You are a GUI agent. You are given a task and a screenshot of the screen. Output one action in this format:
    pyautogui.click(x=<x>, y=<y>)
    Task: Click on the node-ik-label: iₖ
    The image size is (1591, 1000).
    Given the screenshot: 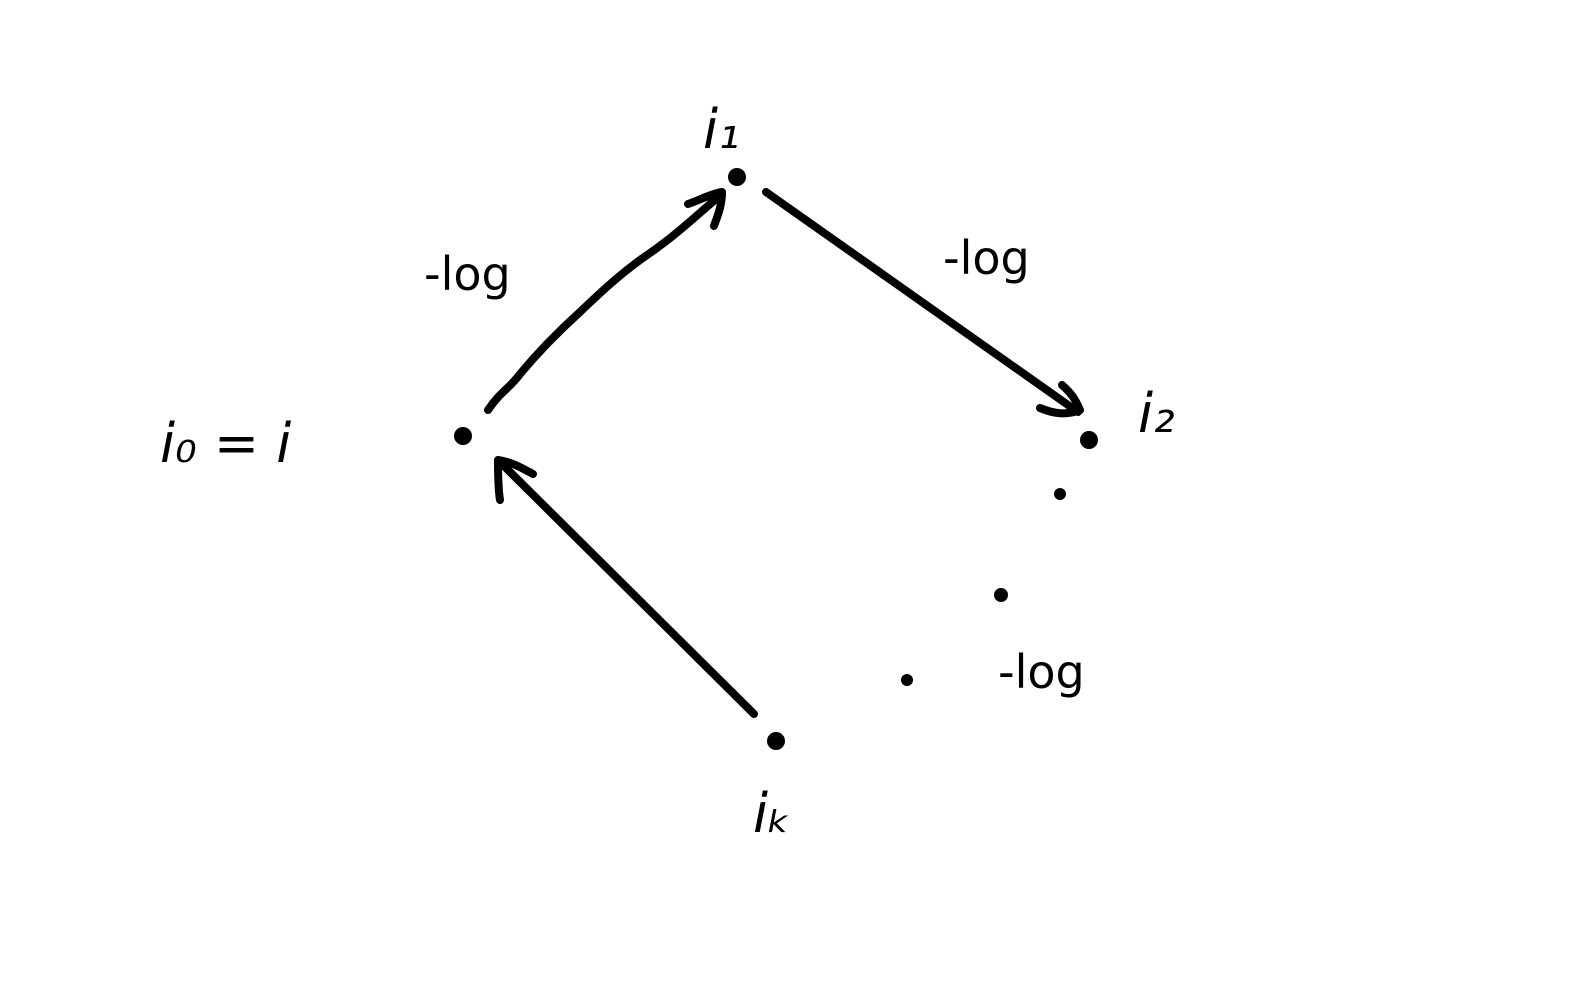 What is the action you would take?
    pyautogui.click(x=772, y=813)
    